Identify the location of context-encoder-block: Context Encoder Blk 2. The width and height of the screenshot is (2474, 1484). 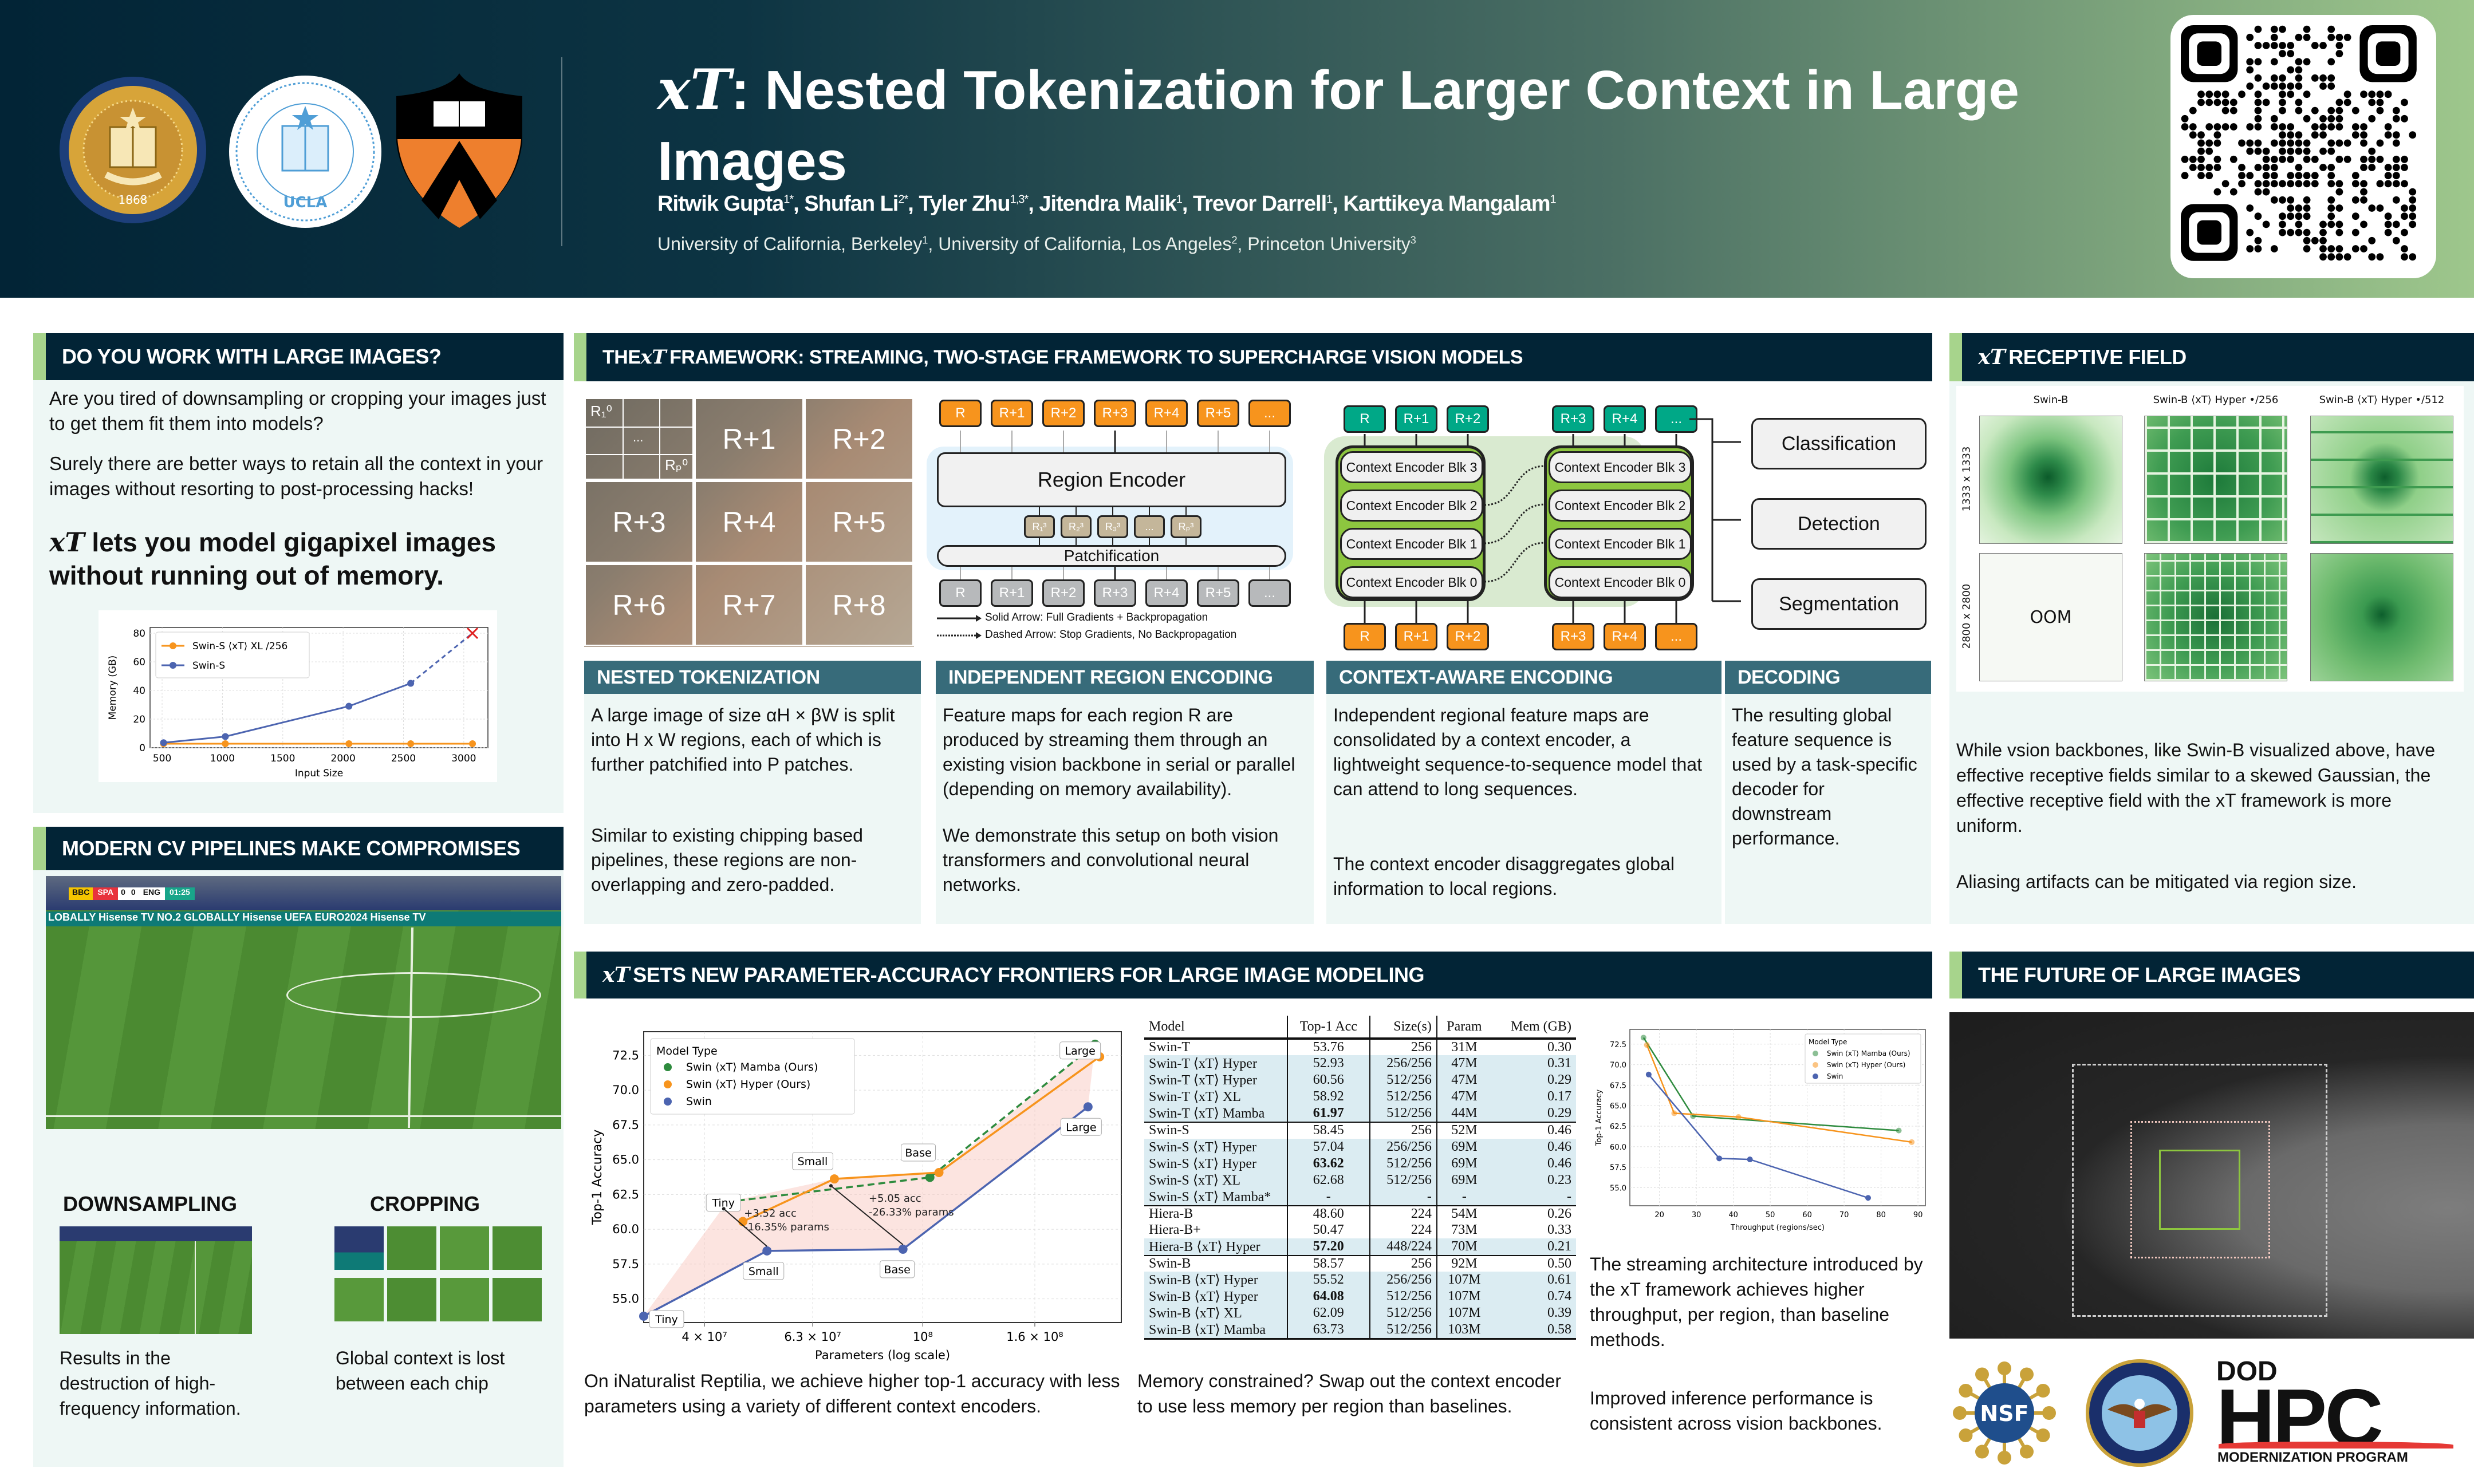
(1411, 506).